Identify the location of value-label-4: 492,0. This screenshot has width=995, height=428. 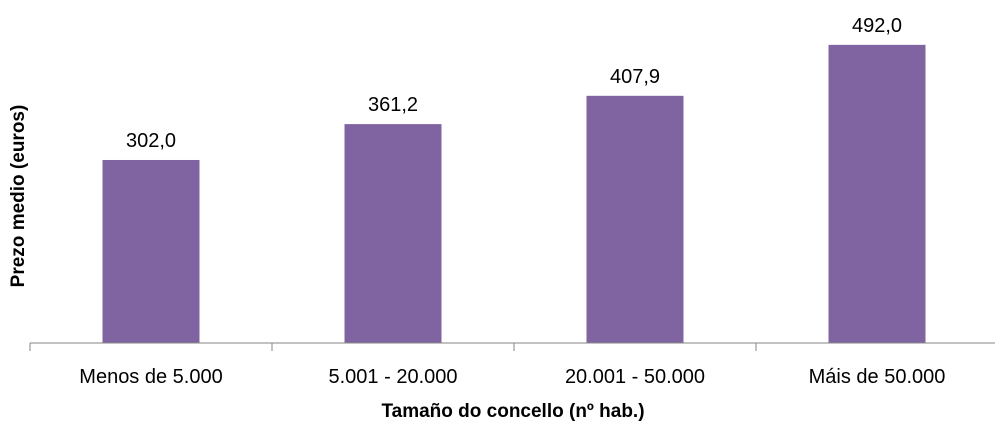
(877, 26).